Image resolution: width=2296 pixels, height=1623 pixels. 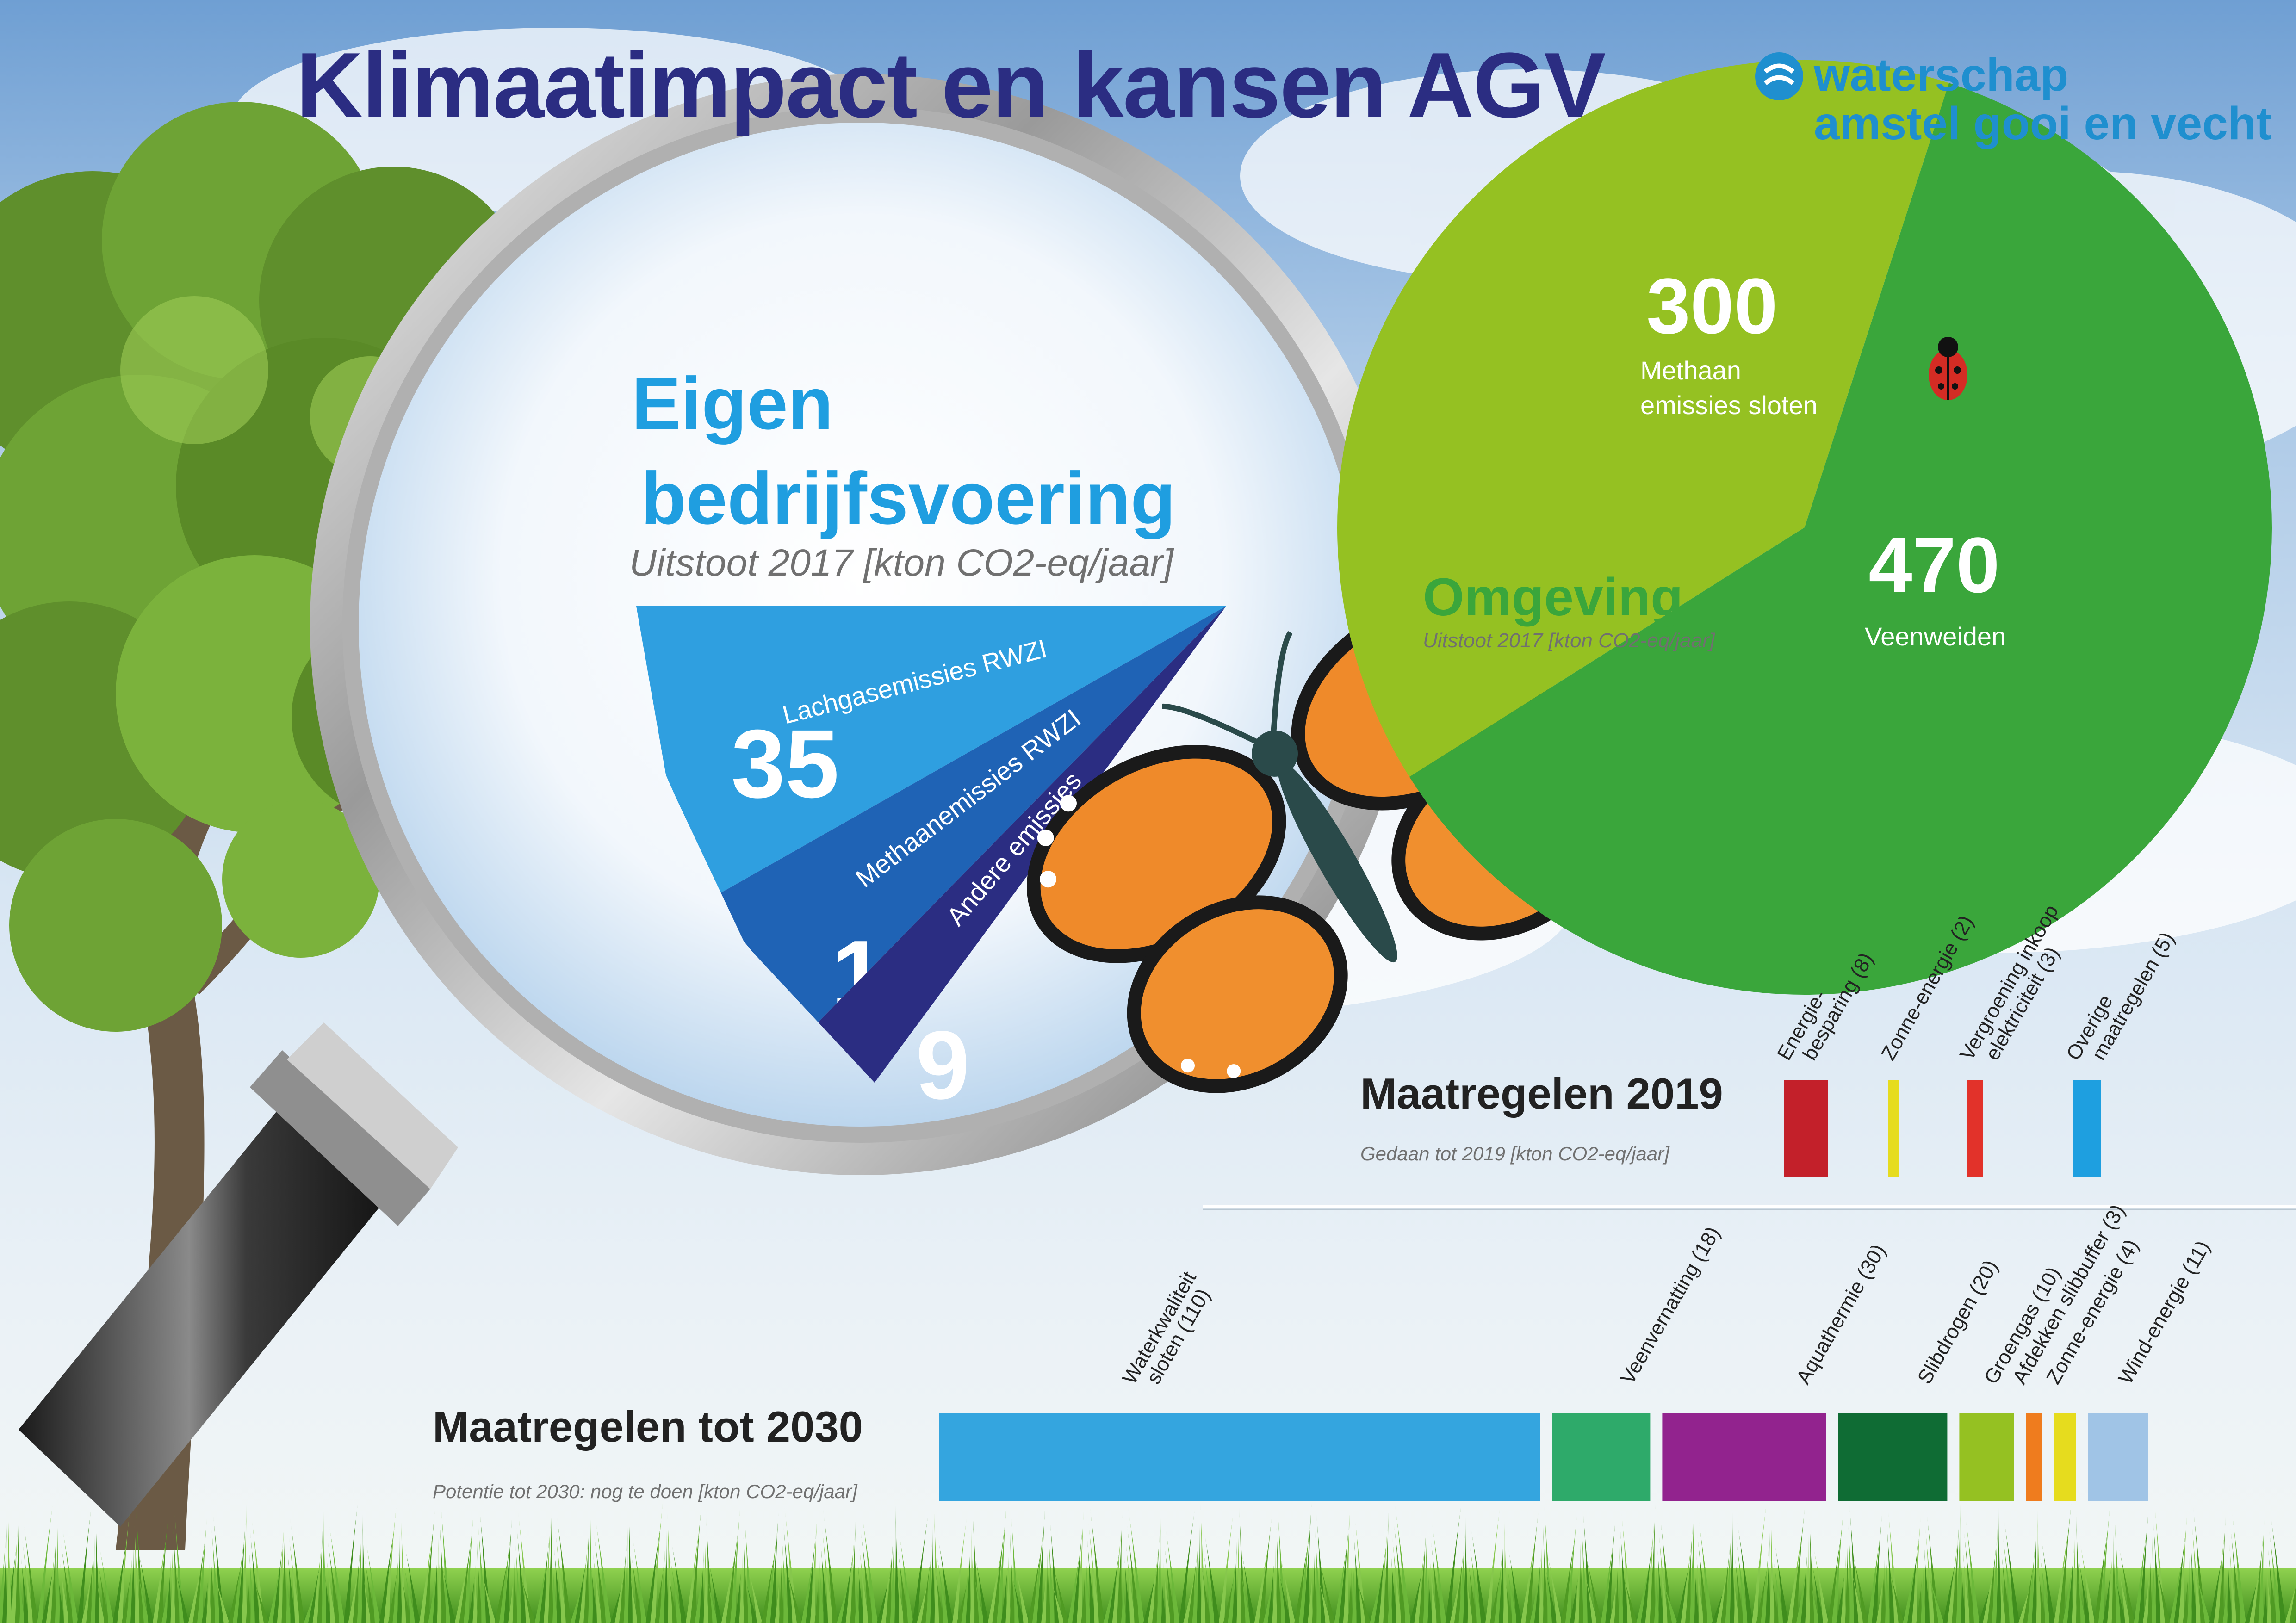 What do you see at coordinates (1542, 1093) in the screenshot?
I see `maatregelen-2019-heading: Maatregelen 2019` at bounding box center [1542, 1093].